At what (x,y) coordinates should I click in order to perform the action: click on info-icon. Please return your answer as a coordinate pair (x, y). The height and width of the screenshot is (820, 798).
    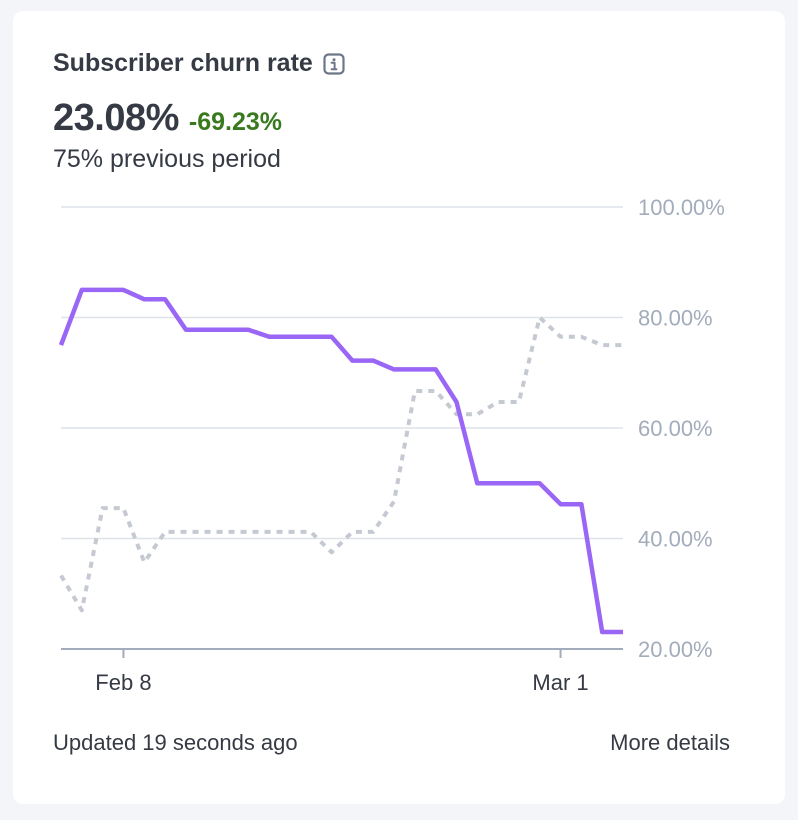
    Looking at the image, I should click on (334, 63).